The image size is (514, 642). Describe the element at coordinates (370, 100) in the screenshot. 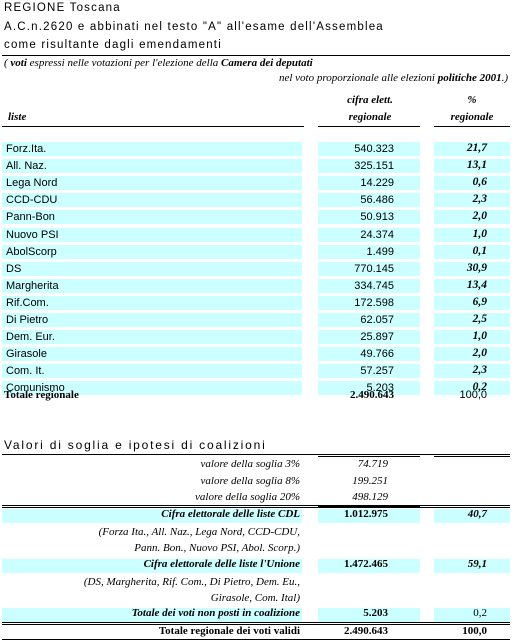

I see `col-cifra-header-1: cifra elett.` at that location.